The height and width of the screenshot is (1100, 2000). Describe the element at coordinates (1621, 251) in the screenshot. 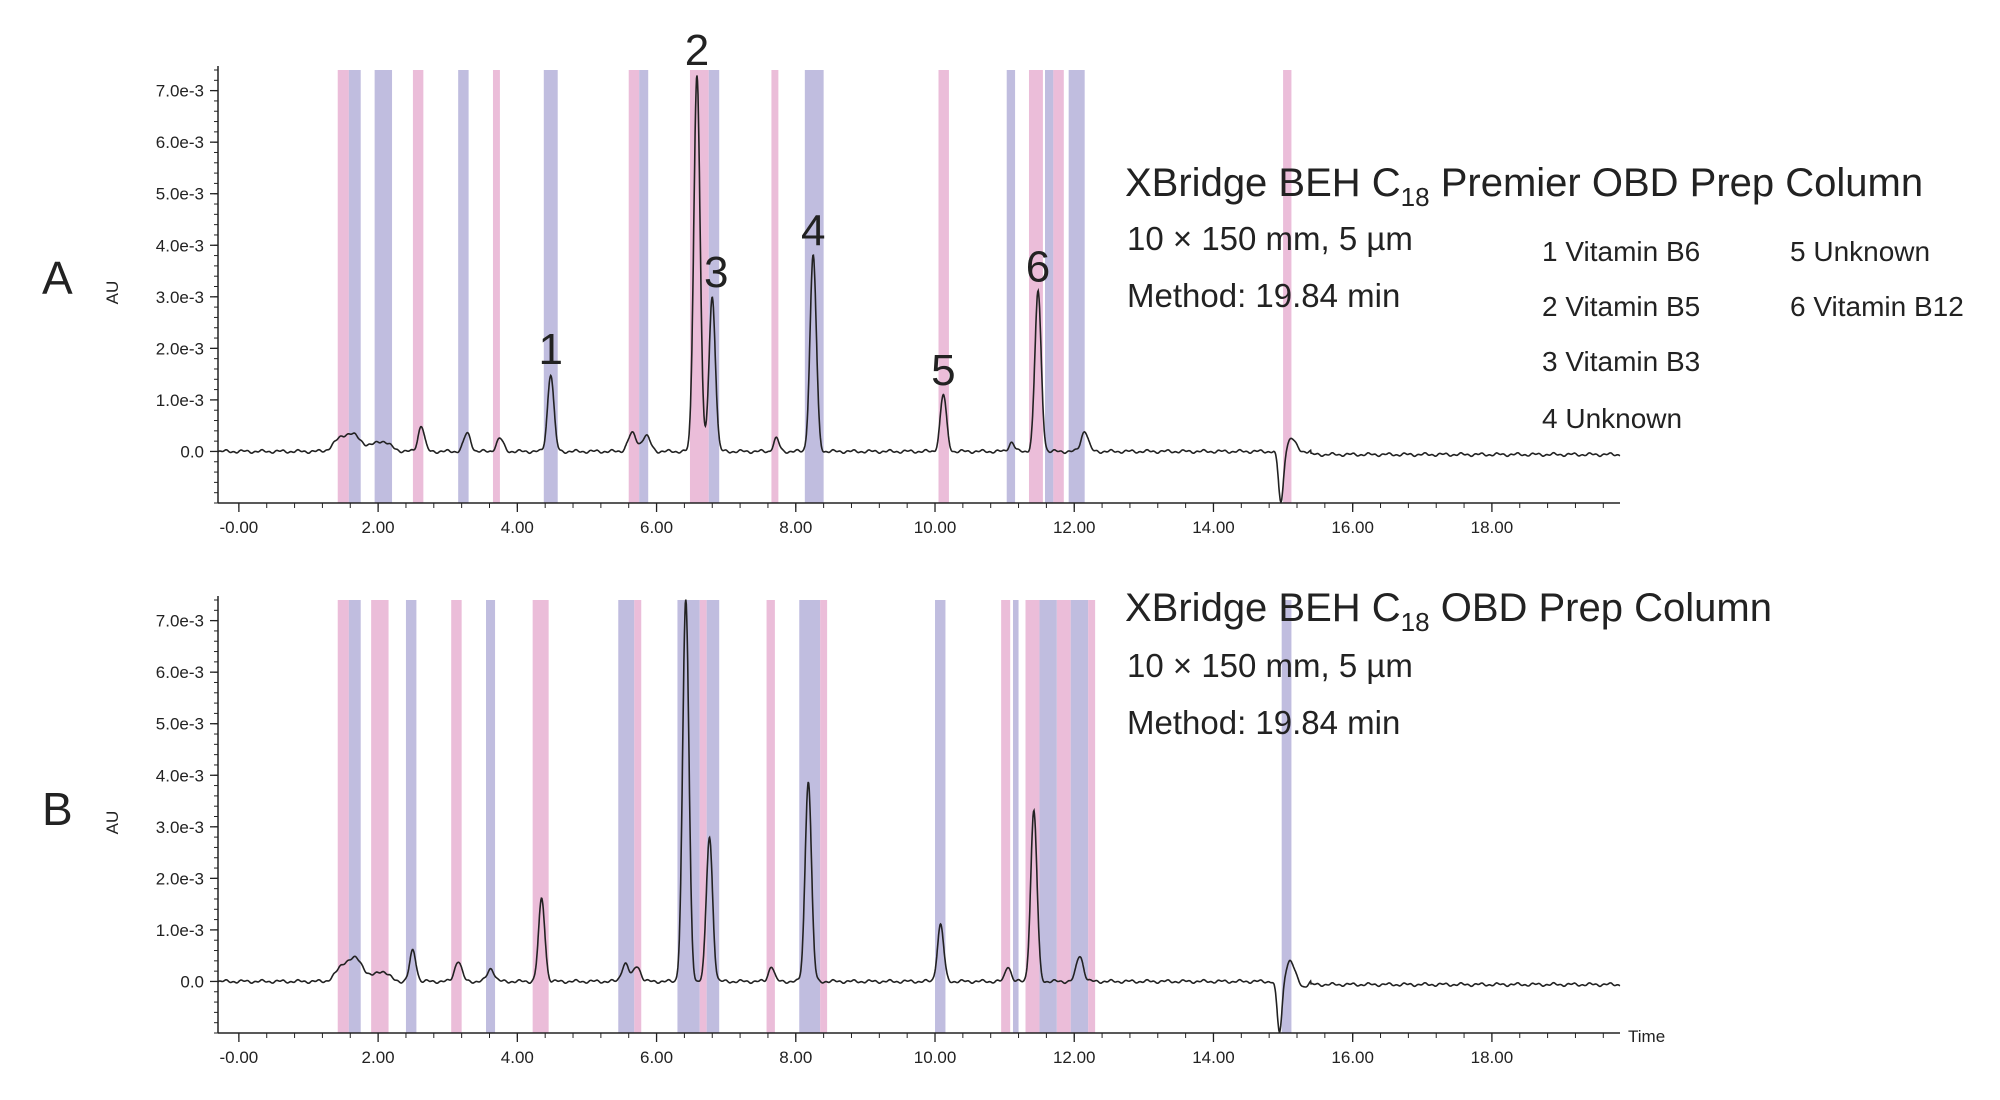

I see `legend-item: 1 Vitamin B6` at that location.